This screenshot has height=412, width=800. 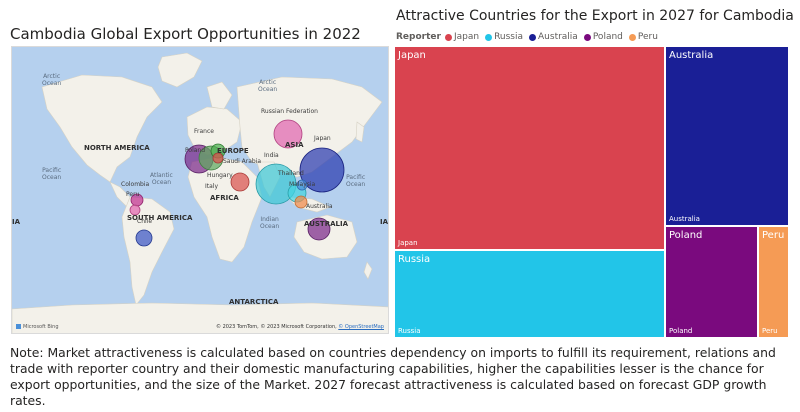 What do you see at coordinates (289, 111) in the screenshot?
I see `country-label-russia: Russian Federation` at bounding box center [289, 111].